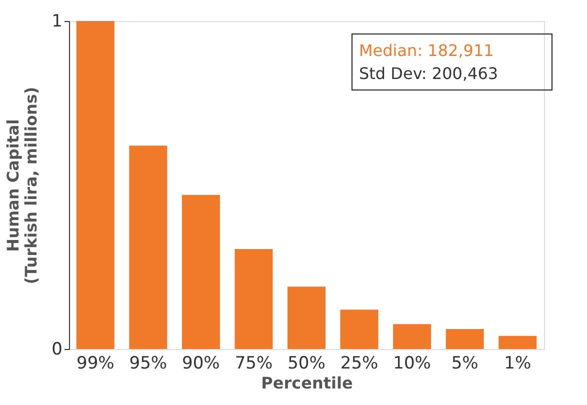 The height and width of the screenshot is (405, 587). I want to click on x-tick-label: 99%, so click(95, 364).